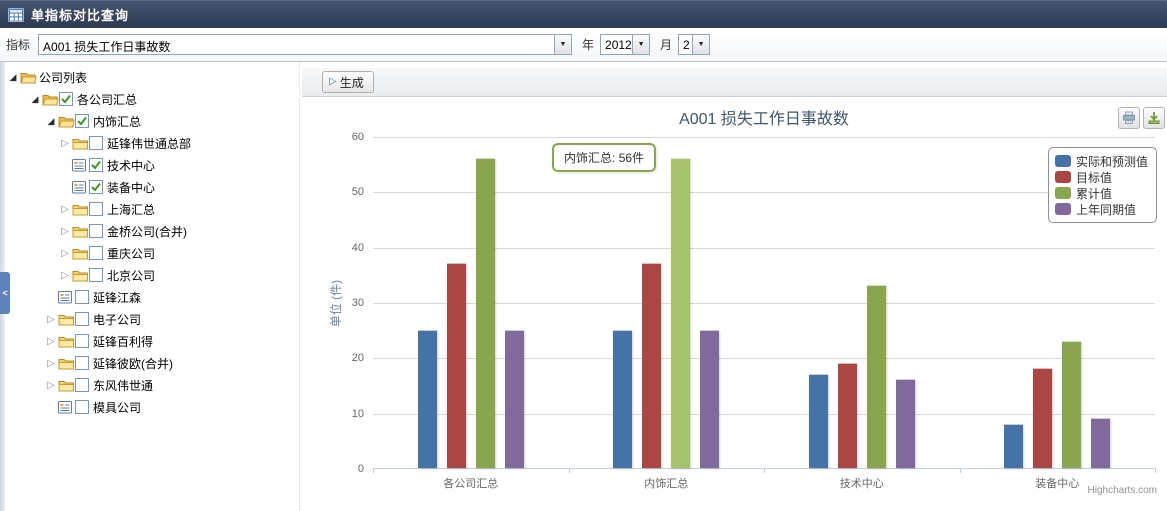  What do you see at coordinates (152, 341) in the screenshot?
I see `tree-node-延锋百利得: ▷ 延锋百利得` at bounding box center [152, 341].